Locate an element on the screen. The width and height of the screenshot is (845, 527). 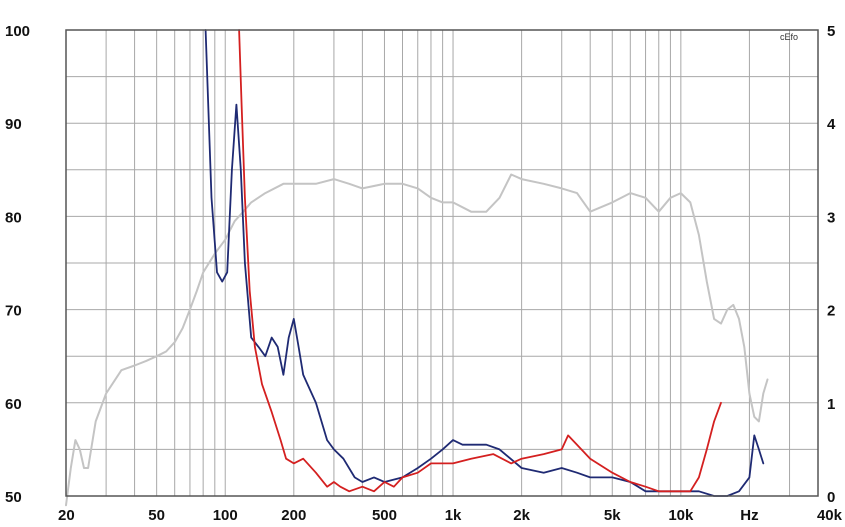
y-tick-label: 80 is located at coordinates (13, 217).